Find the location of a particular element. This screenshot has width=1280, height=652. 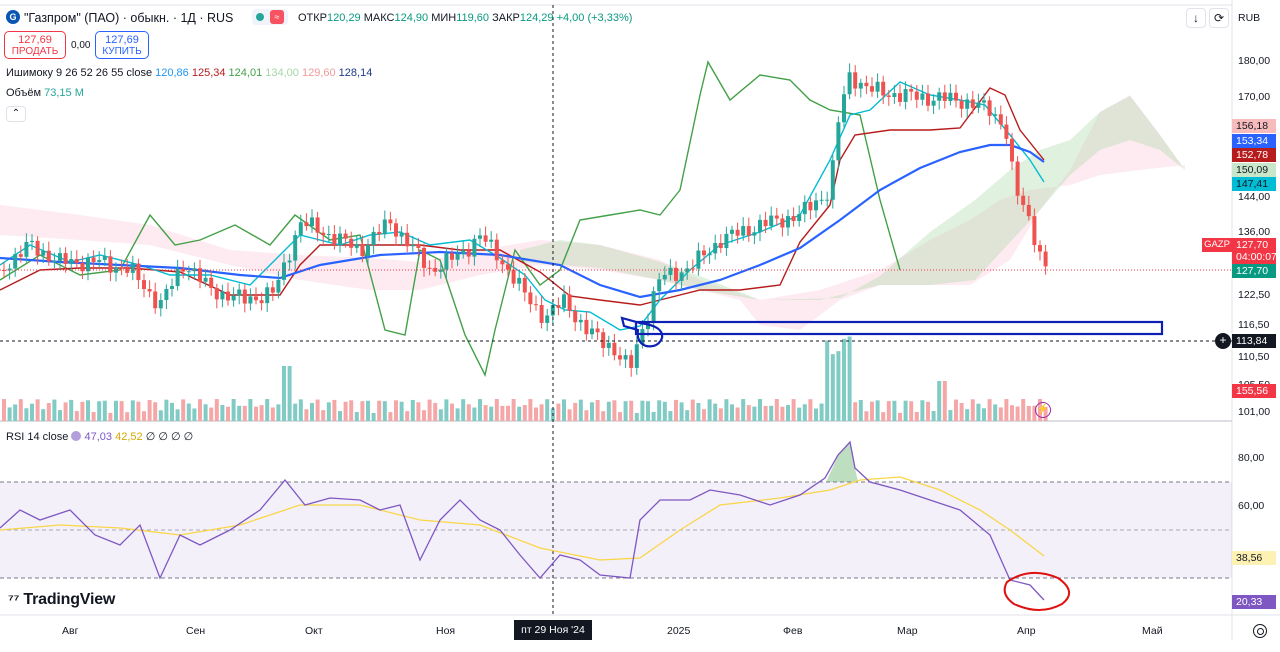

time-tick: Окт is located at coordinates (314, 631).